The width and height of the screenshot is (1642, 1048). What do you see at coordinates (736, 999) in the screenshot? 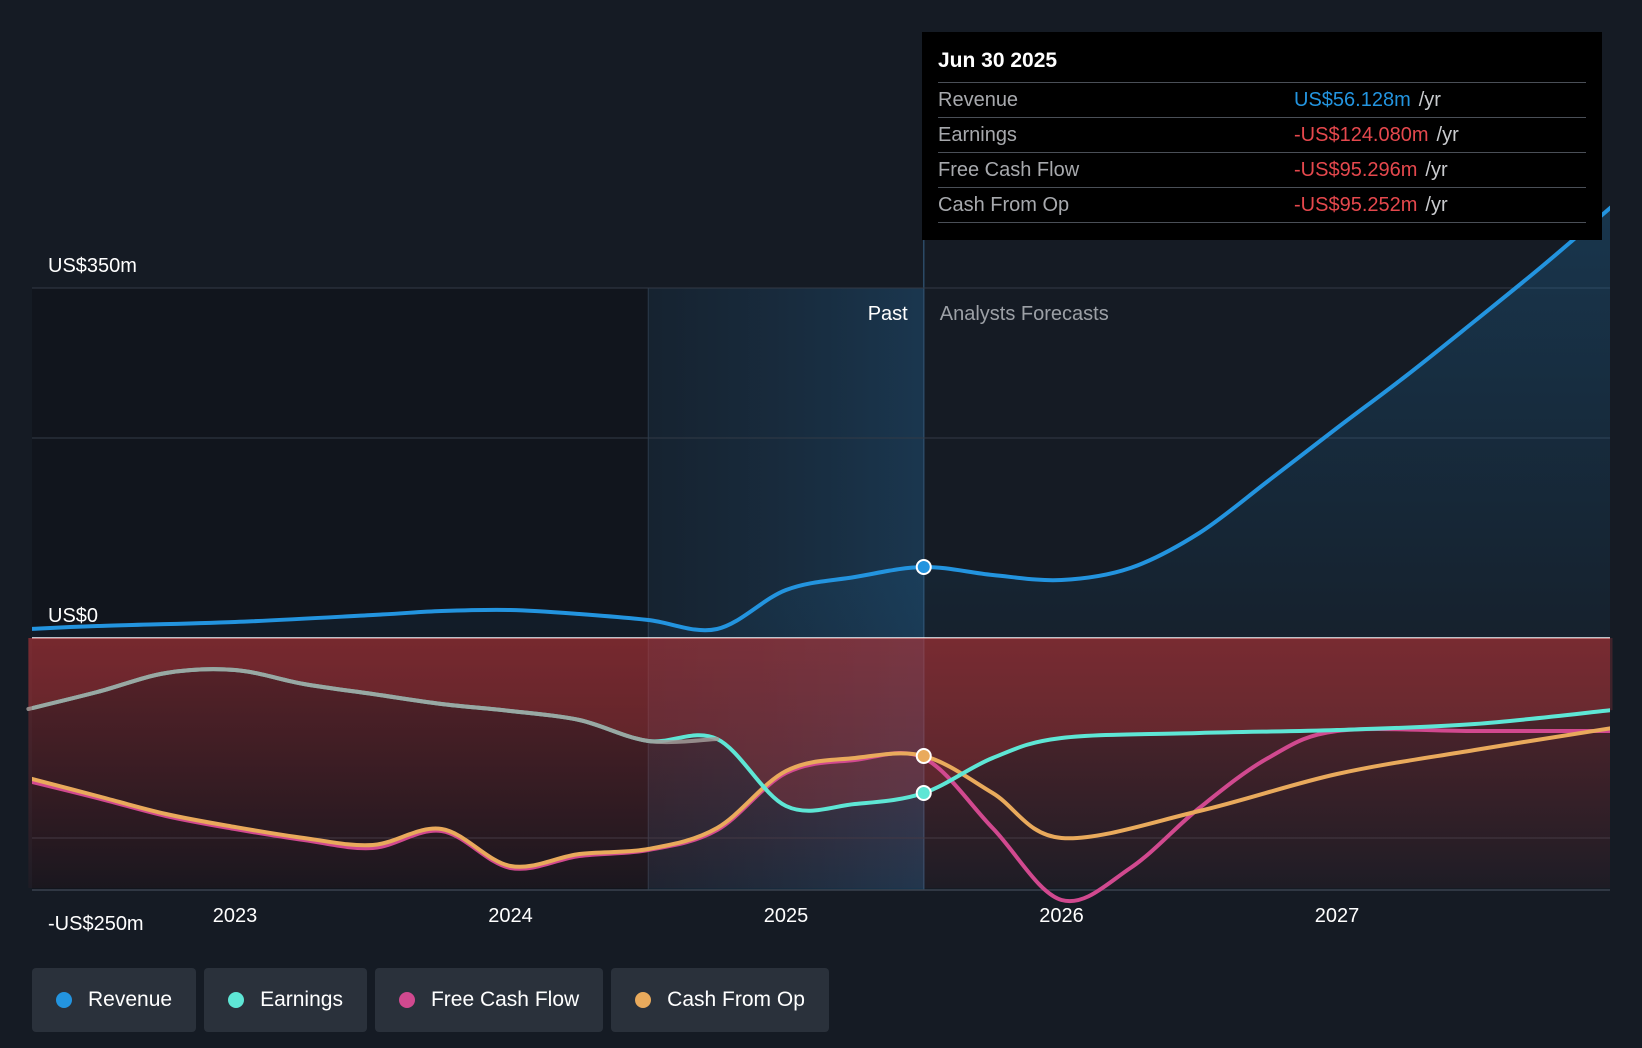
I see `legend-label: Cash From Op` at bounding box center [736, 999].